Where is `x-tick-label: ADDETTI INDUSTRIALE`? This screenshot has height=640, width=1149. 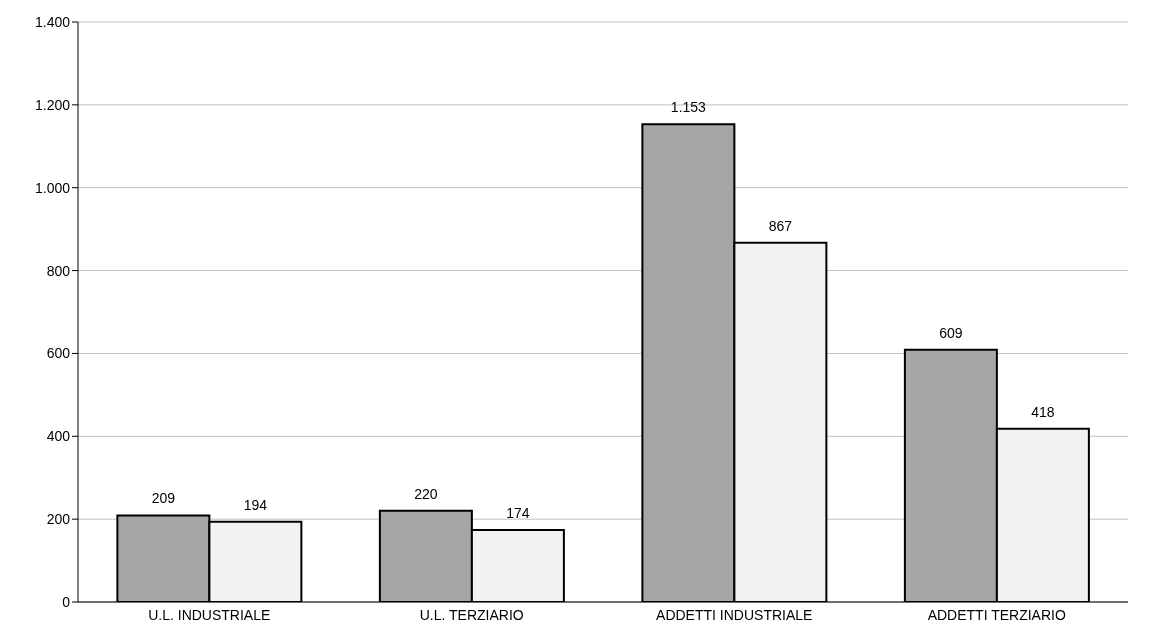 x-tick-label: ADDETTI INDUSTRIALE is located at coordinates (734, 614).